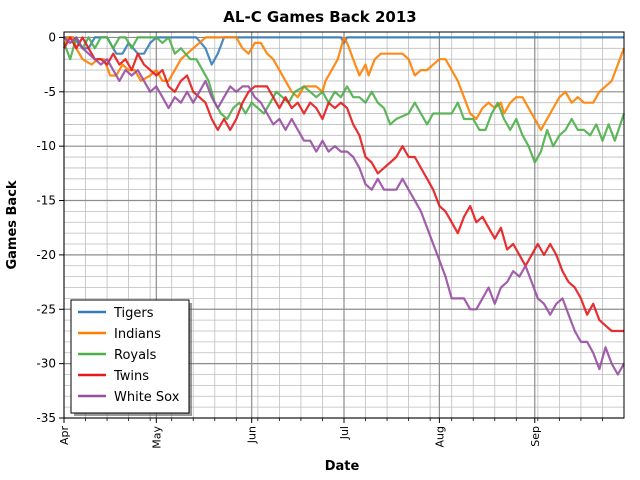 The image size is (640, 480). What do you see at coordinates (135, 355) in the screenshot?
I see `legend-label-royals: Royals` at bounding box center [135, 355].